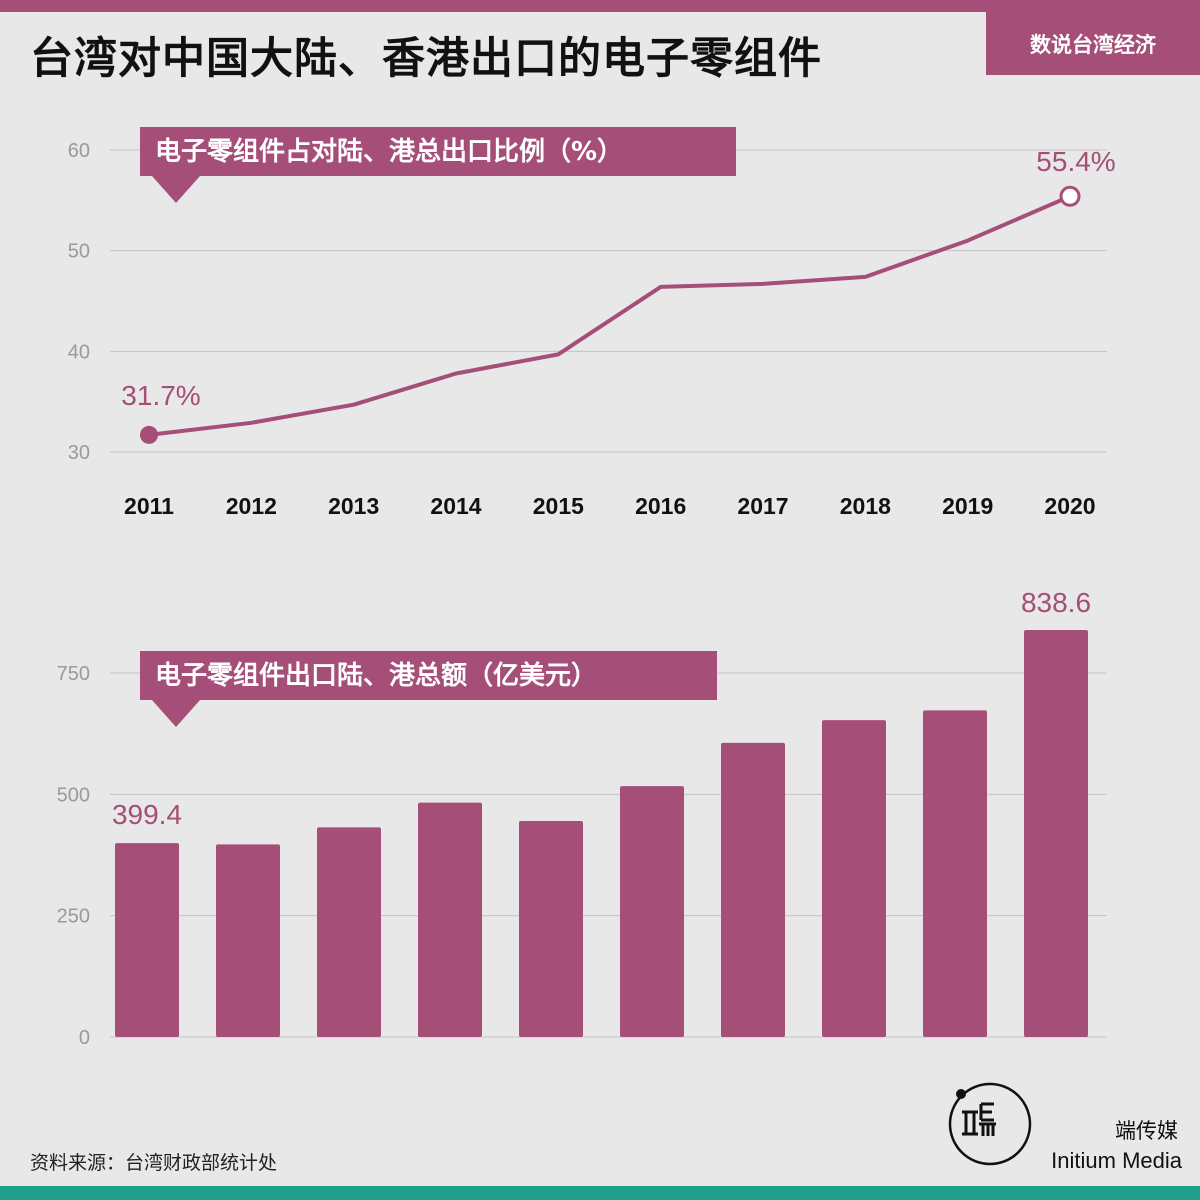  I want to click on line-x-tick-label: 2012, so click(251, 506).